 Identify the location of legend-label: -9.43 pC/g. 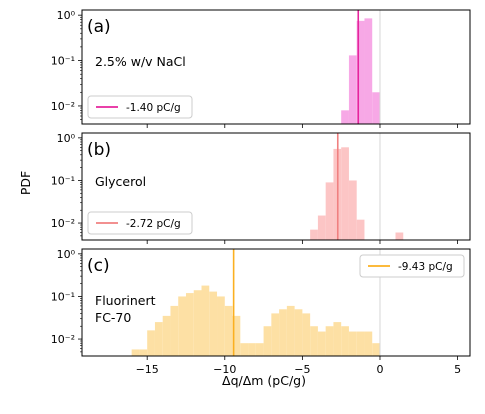
(425, 267).